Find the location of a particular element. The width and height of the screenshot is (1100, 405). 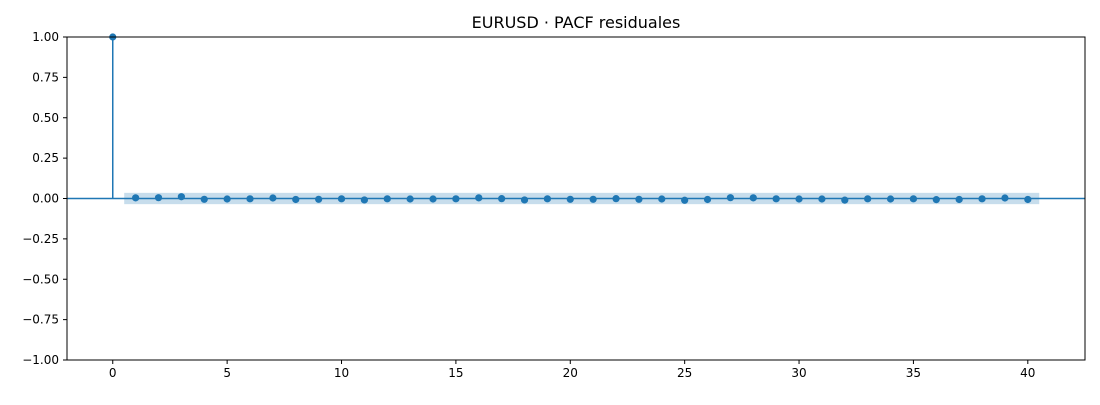

x-tick-label: 0 is located at coordinates (113, 373).